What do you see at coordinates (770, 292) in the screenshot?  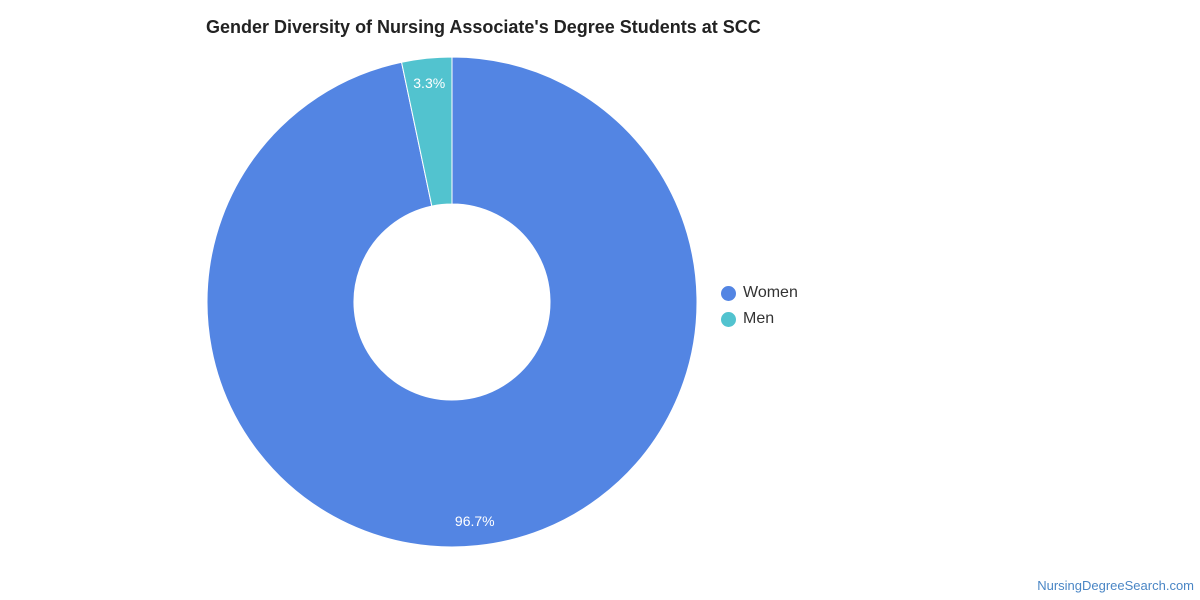 I see `legend-label-women: Women` at bounding box center [770, 292].